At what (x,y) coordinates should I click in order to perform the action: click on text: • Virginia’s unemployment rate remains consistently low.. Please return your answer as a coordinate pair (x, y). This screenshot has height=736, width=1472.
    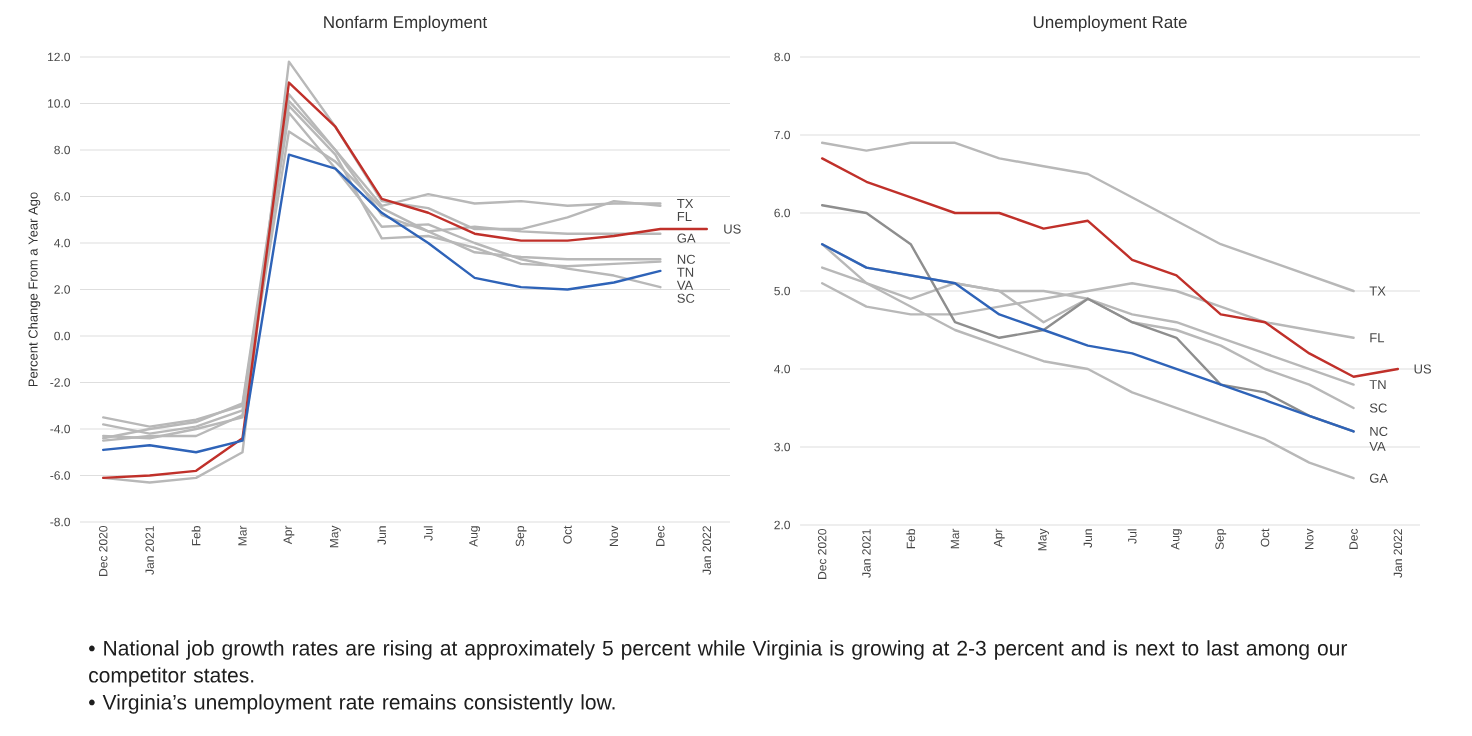
    Looking at the image, I should click on (352, 704).